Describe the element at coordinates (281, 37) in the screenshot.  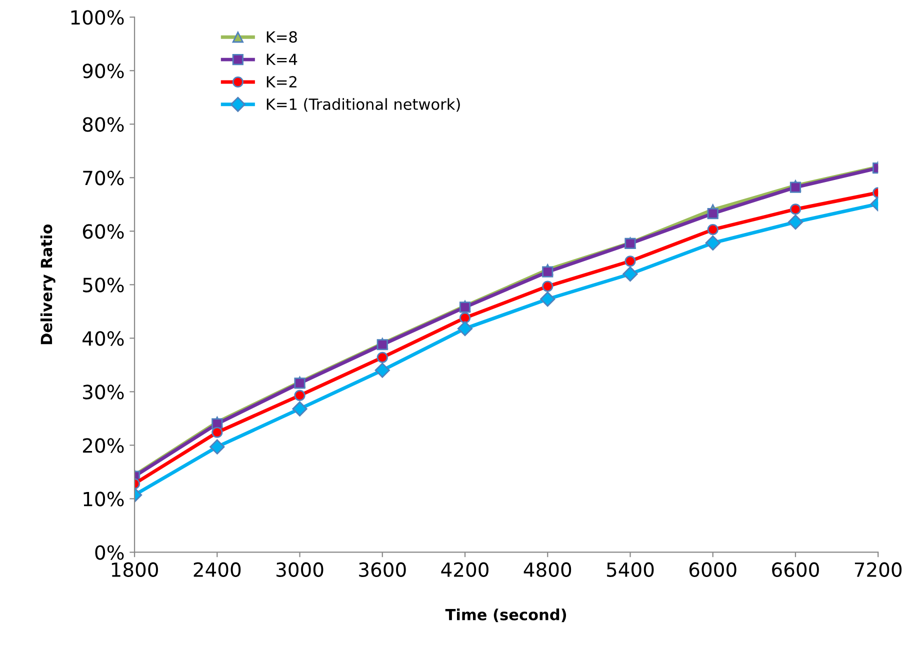
I see `legend-label: K=8` at that location.